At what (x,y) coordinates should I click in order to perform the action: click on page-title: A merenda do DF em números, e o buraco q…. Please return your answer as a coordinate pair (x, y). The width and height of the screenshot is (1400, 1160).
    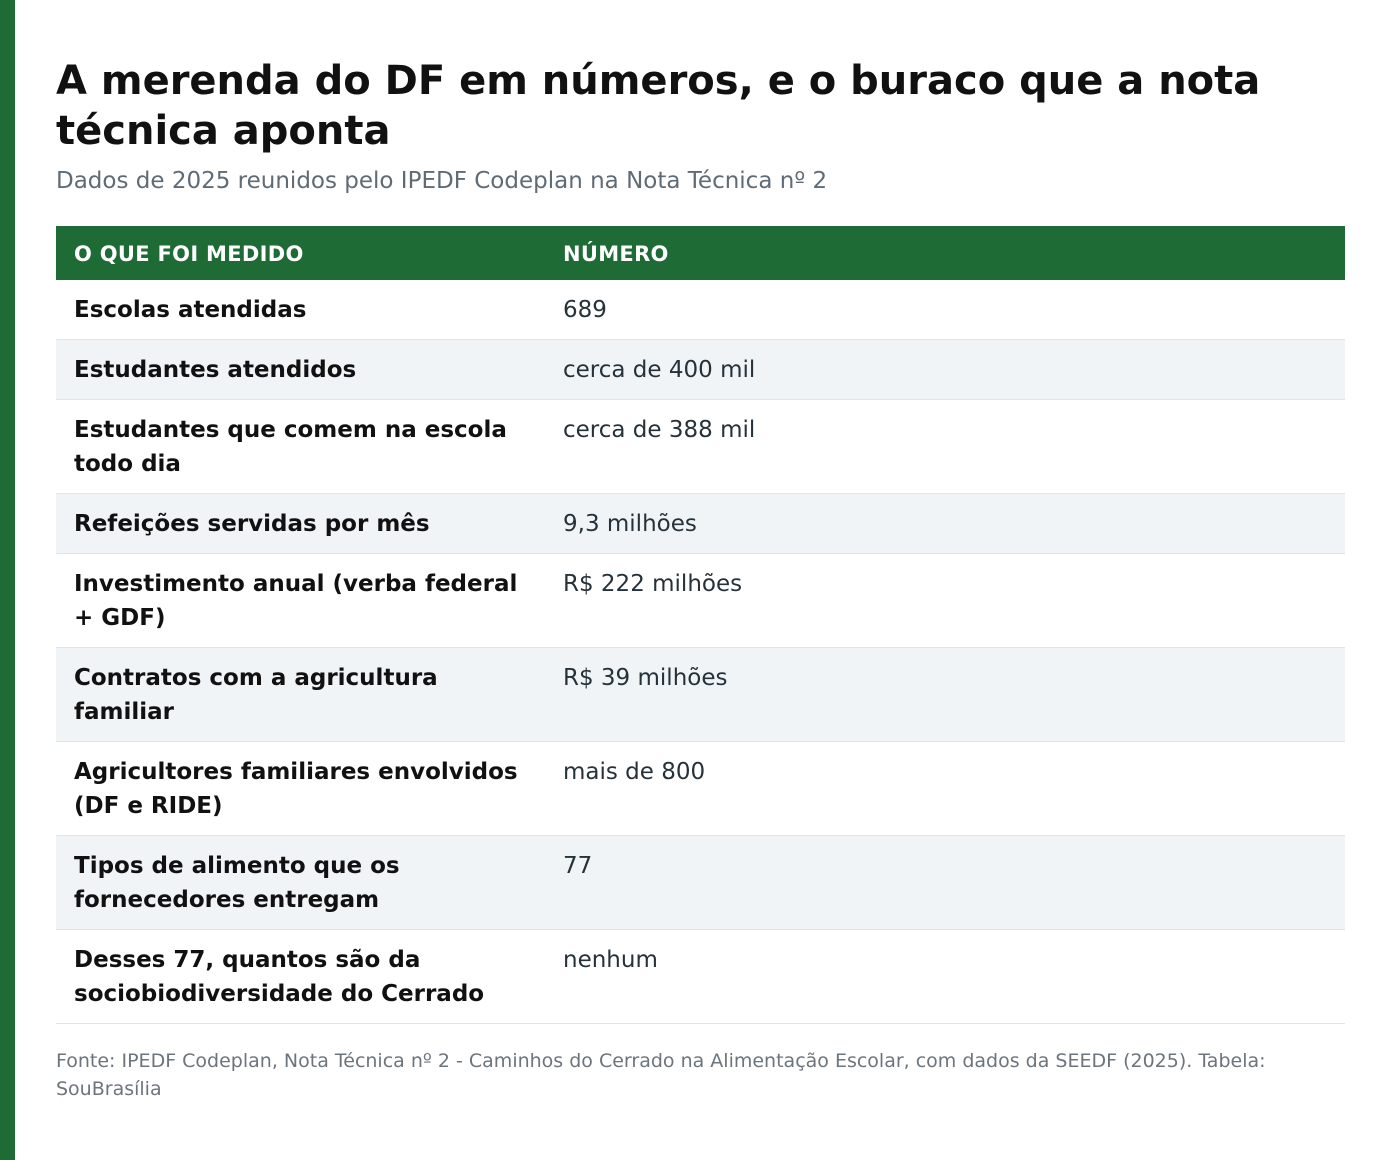
    Looking at the image, I should click on (658, 106).